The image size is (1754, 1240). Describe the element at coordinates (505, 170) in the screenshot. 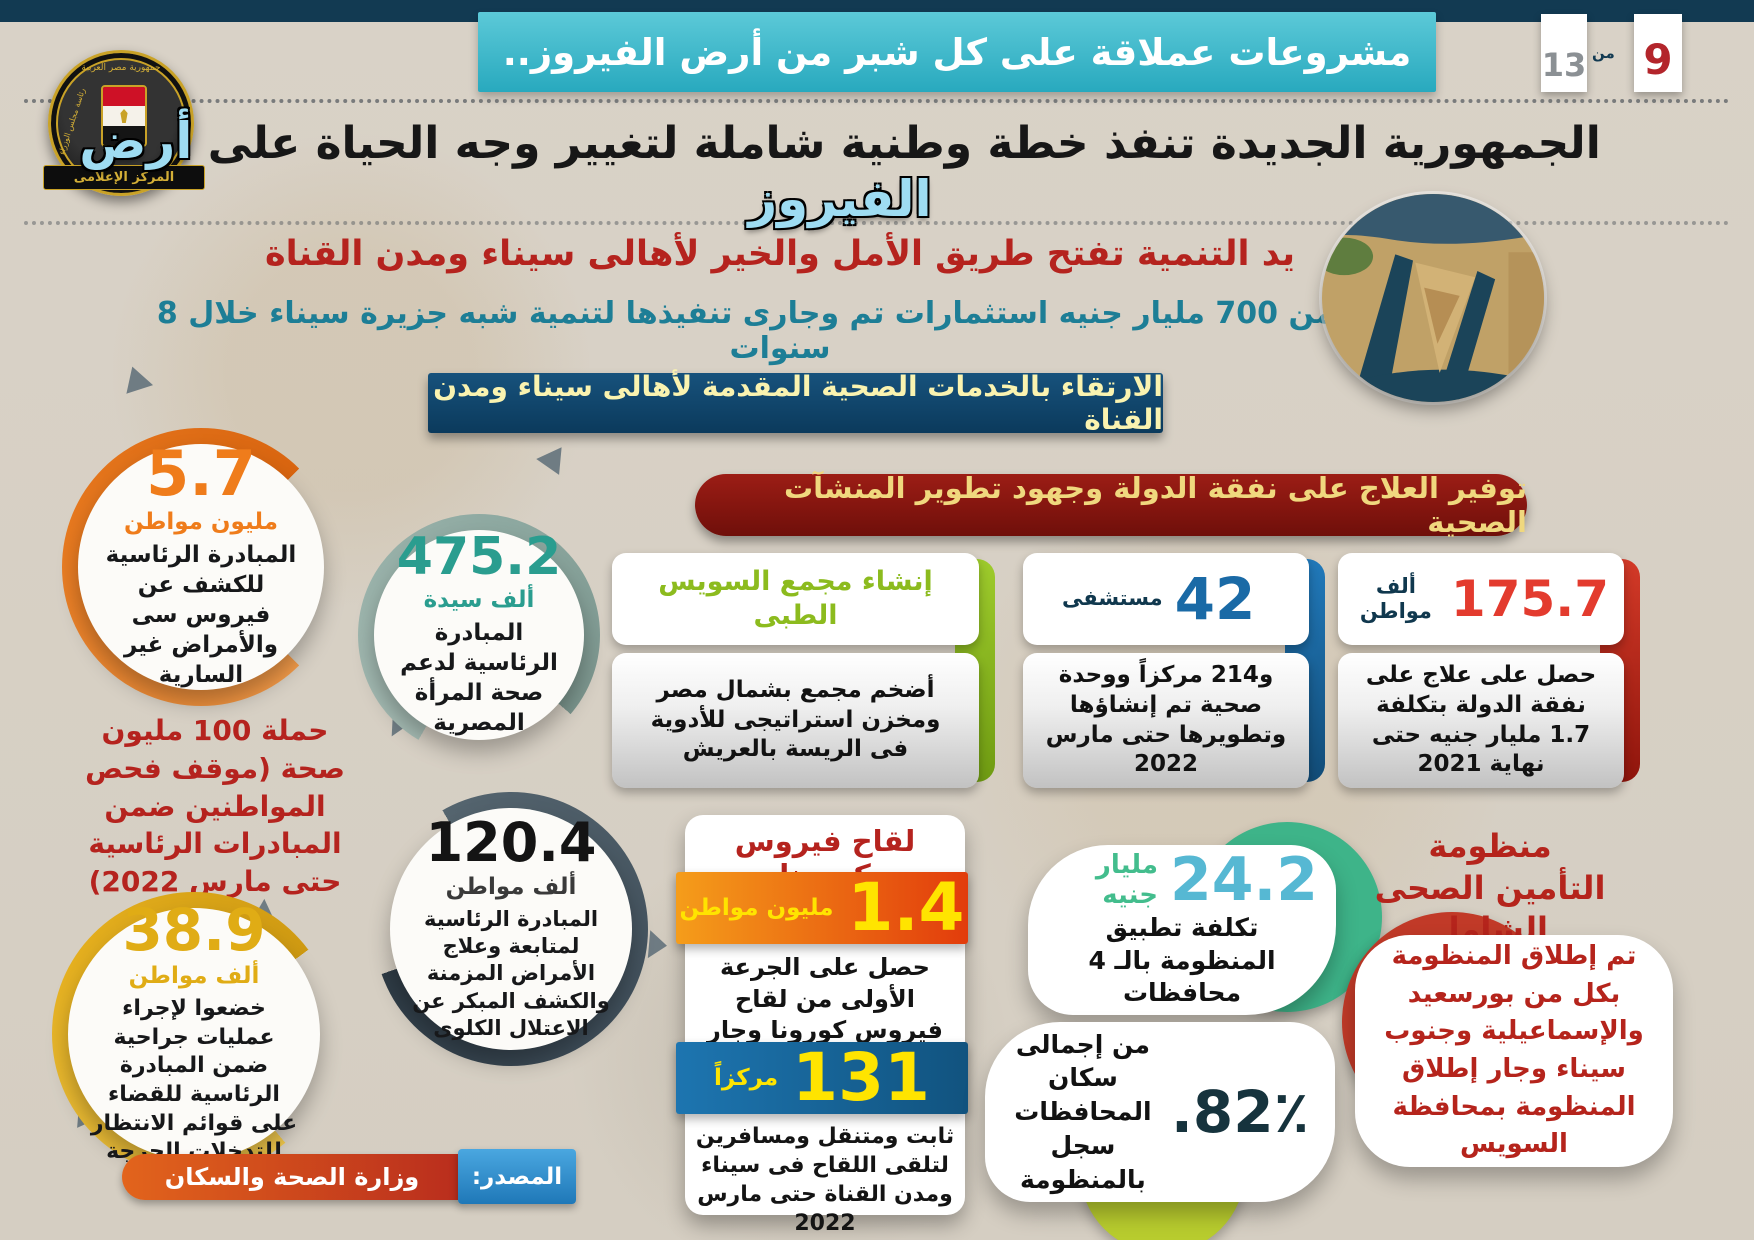

I see `page-title-highlight: أرض الفيروز` at that location.